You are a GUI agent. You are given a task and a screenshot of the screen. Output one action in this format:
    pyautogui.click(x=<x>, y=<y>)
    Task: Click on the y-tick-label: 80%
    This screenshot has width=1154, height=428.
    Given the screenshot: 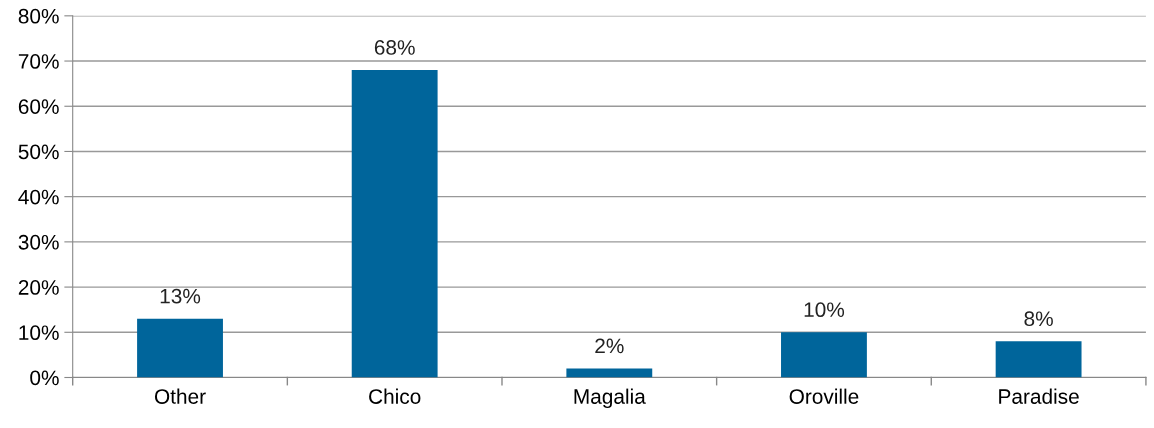 What is the action you would take?
    pyautogui.click(x=38, y=16)
    